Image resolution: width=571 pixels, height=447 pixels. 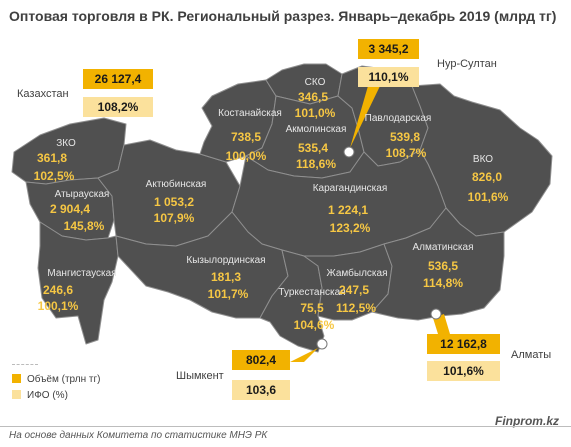 I want to click on region-volume-turkestan: 75,5, so click(x=312, y=308).